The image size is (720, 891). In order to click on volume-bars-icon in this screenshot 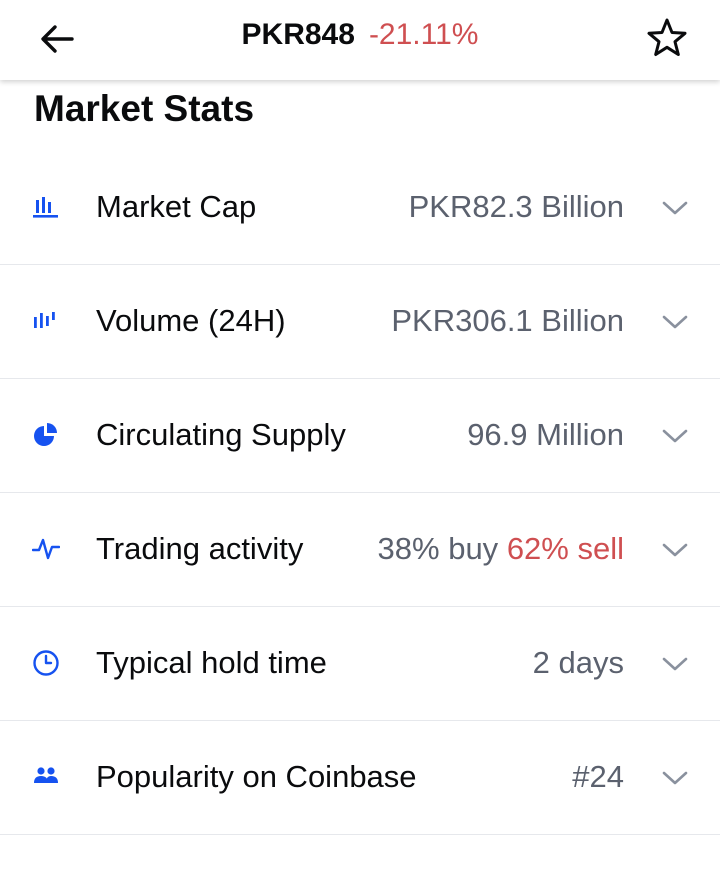, I will do `click(46, 321)`.